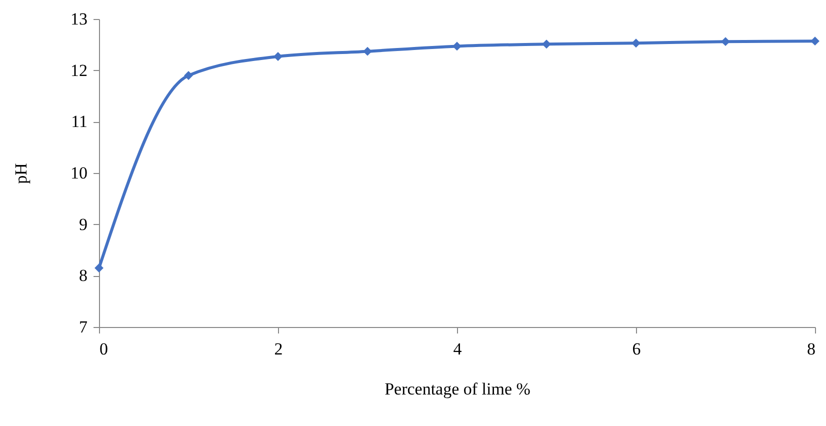 This screenshot has width=826, height=426. Describe the element at coordinates (79, 173) in the screenshot. I see `y-tick-label: 10` at that location.